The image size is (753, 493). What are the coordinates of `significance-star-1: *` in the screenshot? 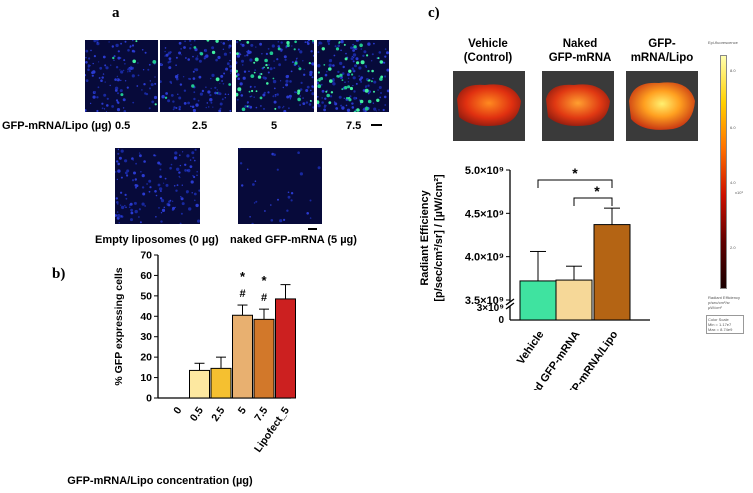 It's located at (575, 173).